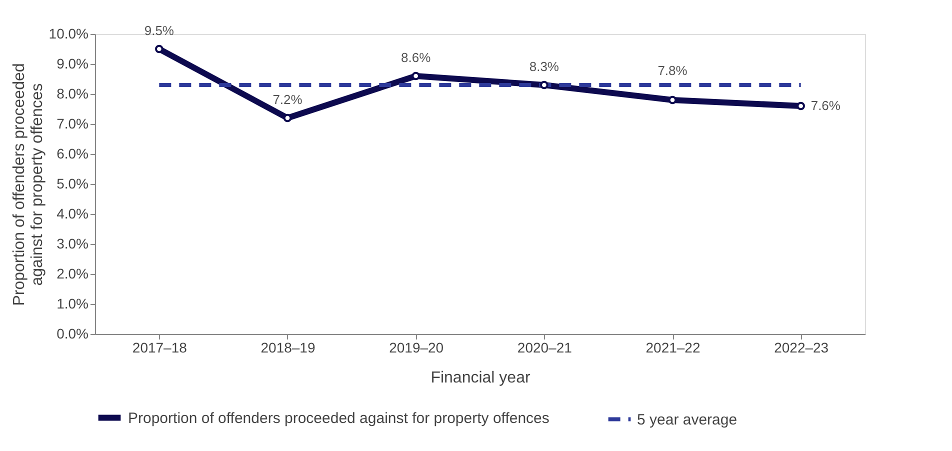  I want to click on legend-label: Proportion of offenders proceeded against for property offences, so click(339, 418).